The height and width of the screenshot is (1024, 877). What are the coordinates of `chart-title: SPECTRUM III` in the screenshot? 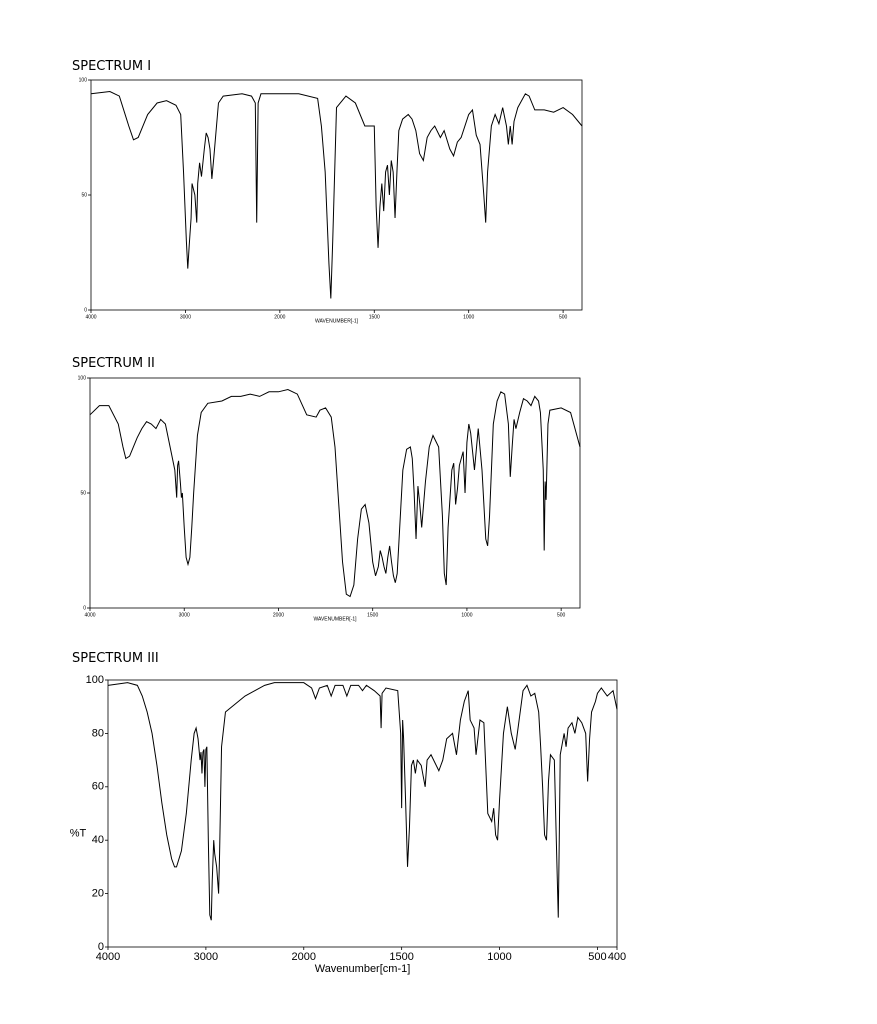 It's located at (115, 658).